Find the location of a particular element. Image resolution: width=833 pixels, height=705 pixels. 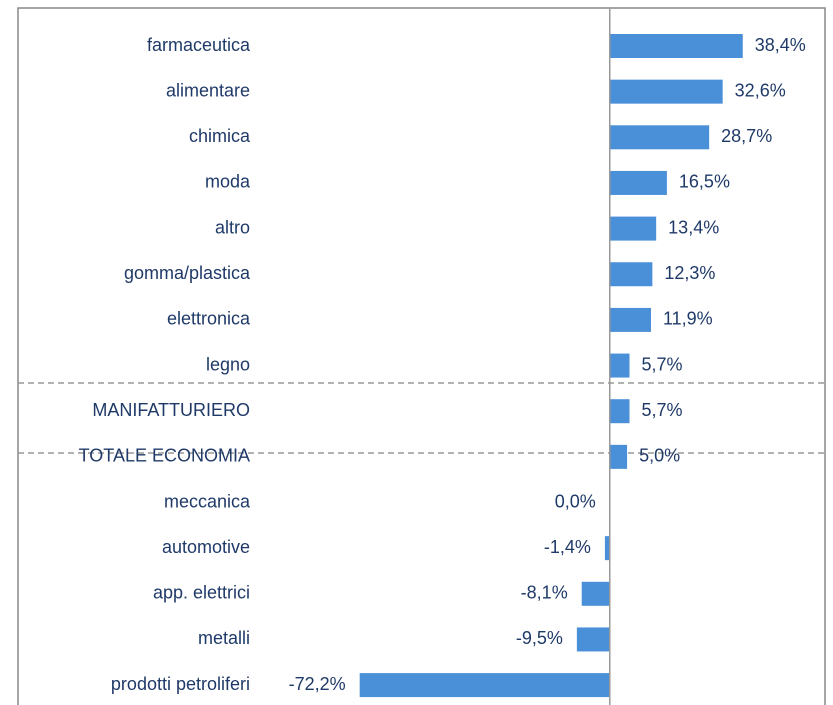

category-label: farmaceutica is located at coordinates (199, 45).